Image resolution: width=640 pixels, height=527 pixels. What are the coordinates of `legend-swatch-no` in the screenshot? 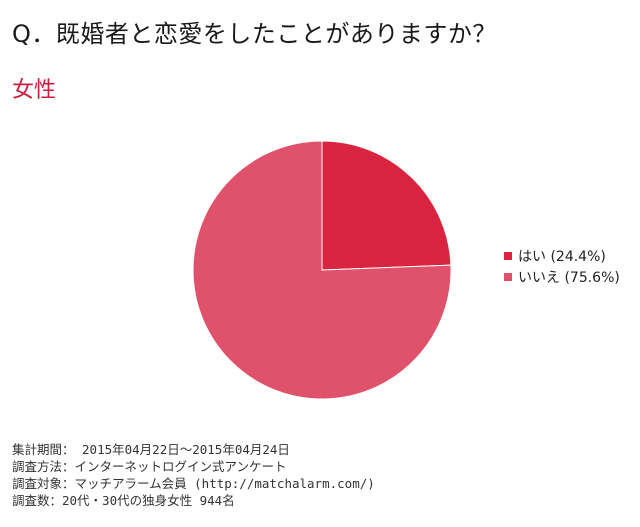 It's located at (508, 276).